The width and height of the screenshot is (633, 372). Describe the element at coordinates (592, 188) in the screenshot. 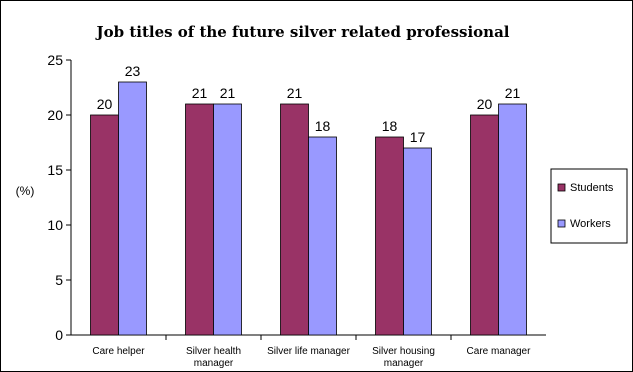

I see `legend-label-students: Students` at that location.